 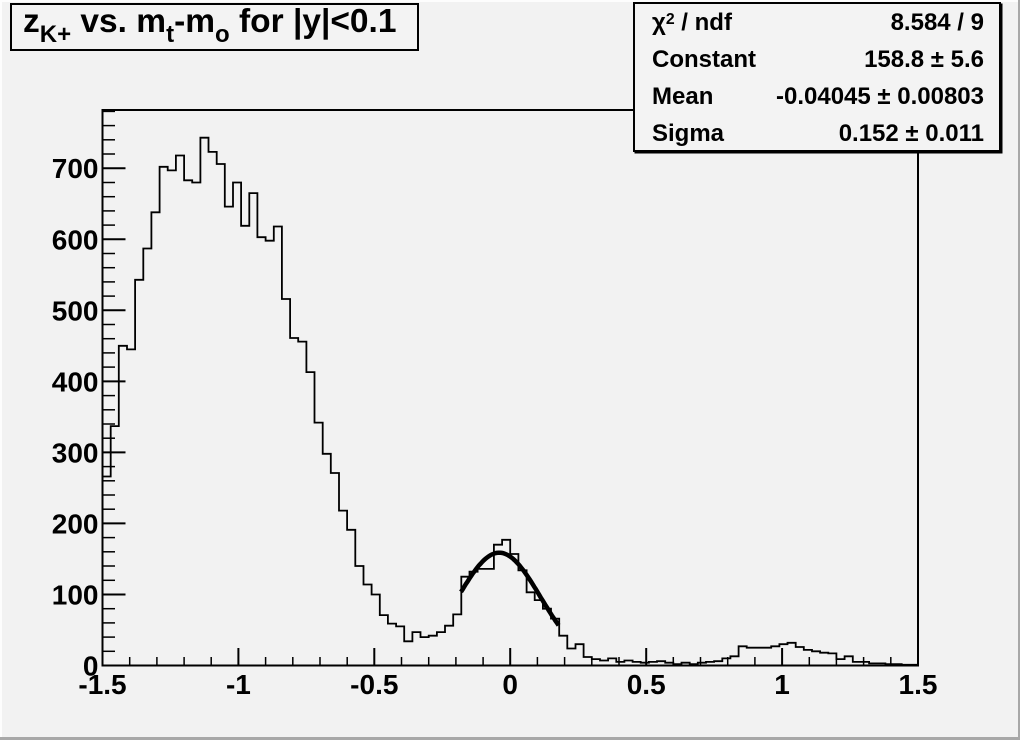 I want to click on svg-text: 200, so click(x=75, y=523).